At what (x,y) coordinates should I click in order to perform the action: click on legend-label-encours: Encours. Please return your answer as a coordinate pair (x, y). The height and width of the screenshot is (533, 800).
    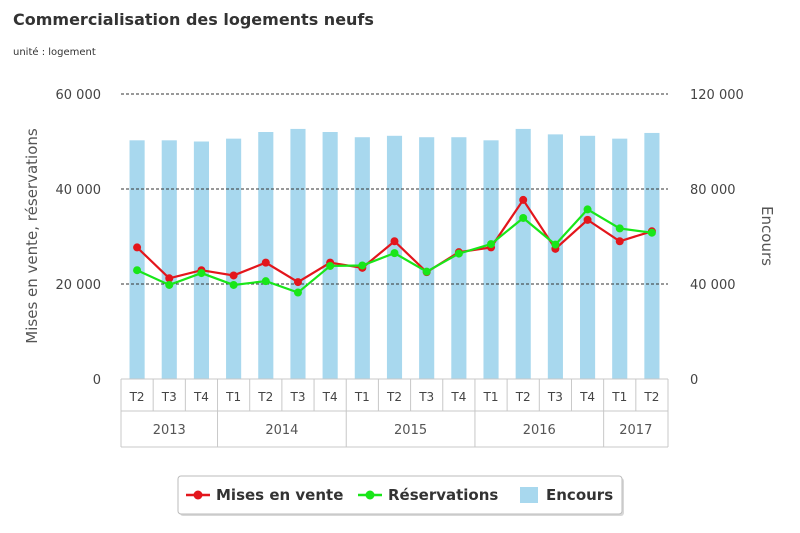
    Looking at the image, I should click on (579, 495).